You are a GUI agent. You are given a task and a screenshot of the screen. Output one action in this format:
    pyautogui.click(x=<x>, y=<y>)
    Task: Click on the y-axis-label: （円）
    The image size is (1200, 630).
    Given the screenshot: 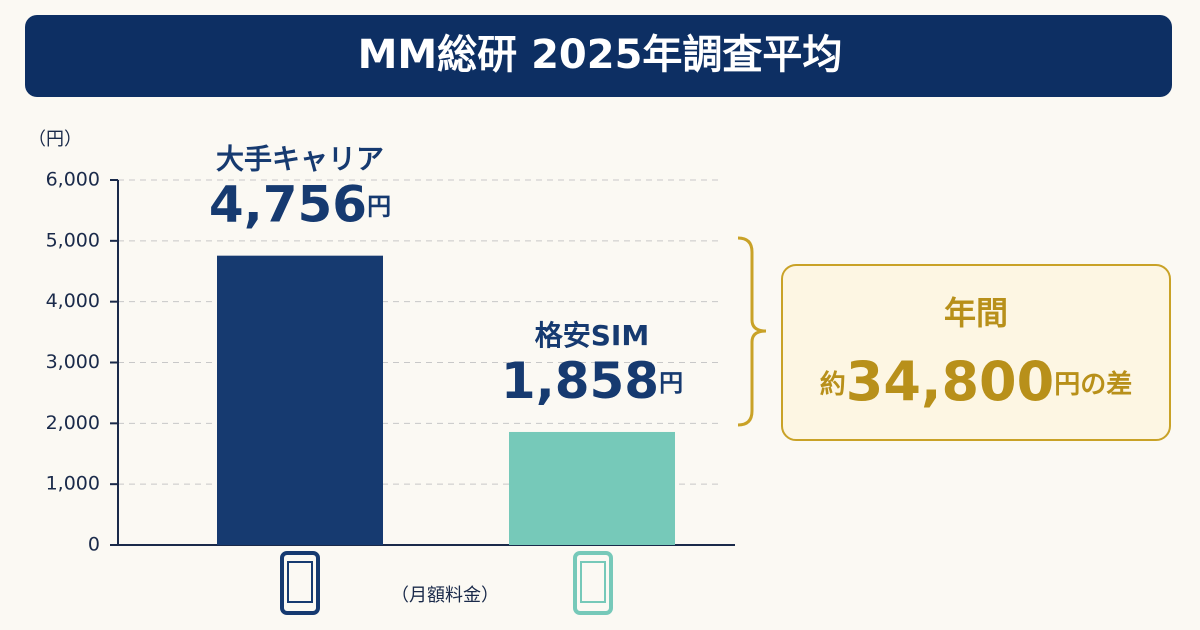 What is the action you would take?
    pyautogui.click(x=55, y=139)
    